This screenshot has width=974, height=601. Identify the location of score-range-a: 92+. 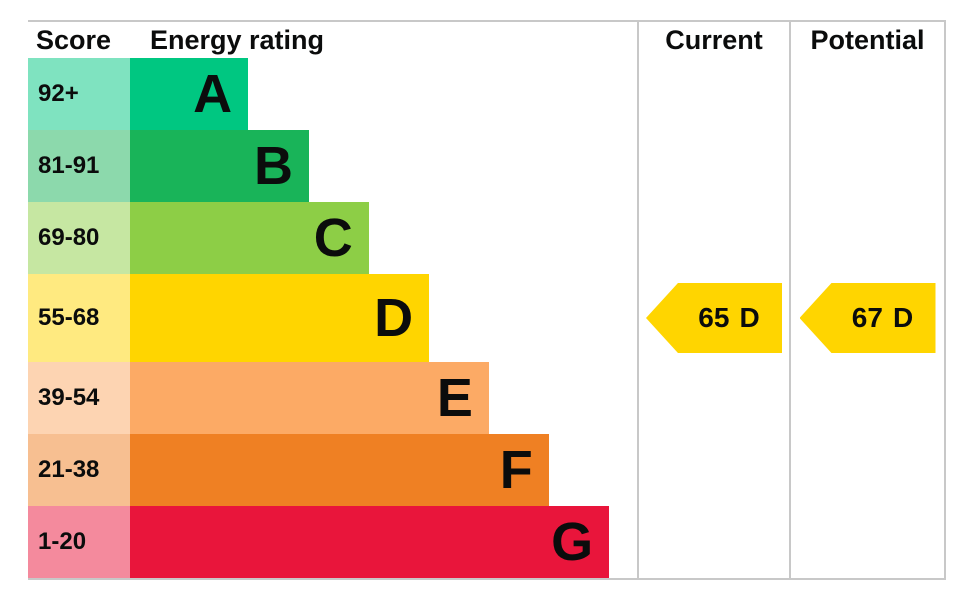
(79, 94).